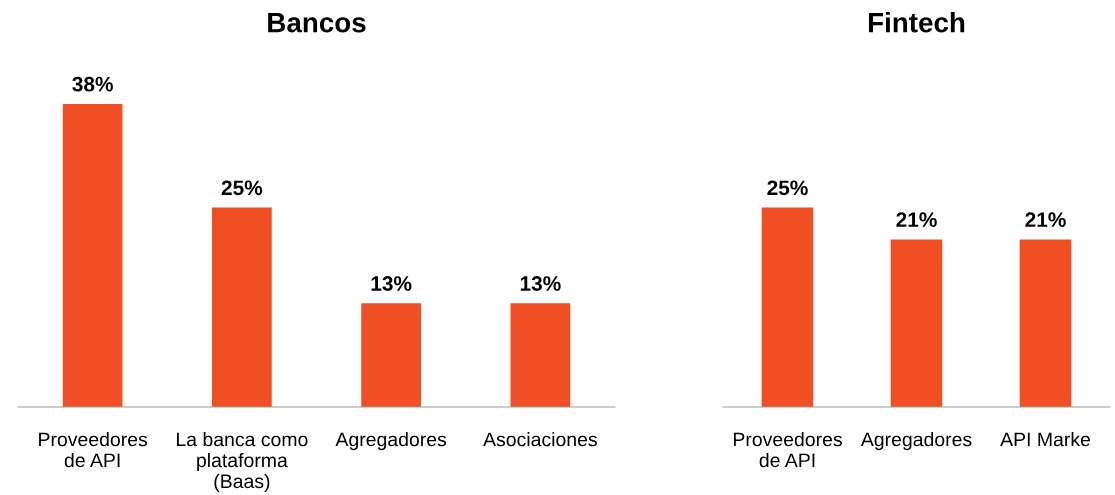 This screenshot has height=495, width=1115. I want to click on chart-title: Fintech, so click(916, 22).